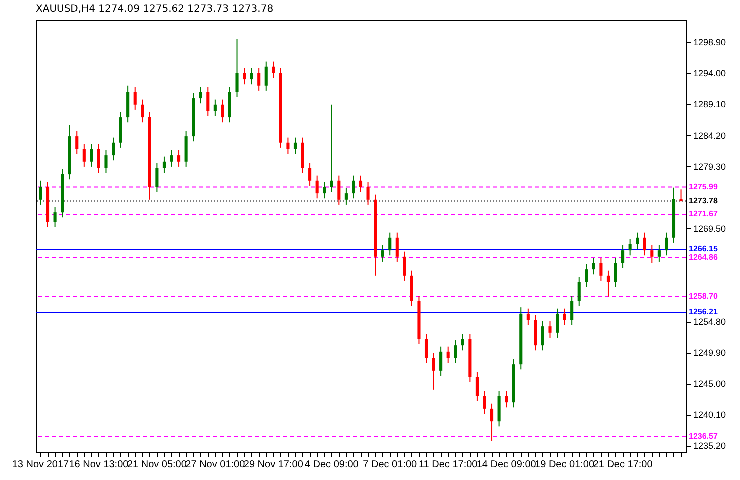  Describe the element at coordinates (710, 415) in the screenshot. I see `y-tick-label: 1240.10` at that location.